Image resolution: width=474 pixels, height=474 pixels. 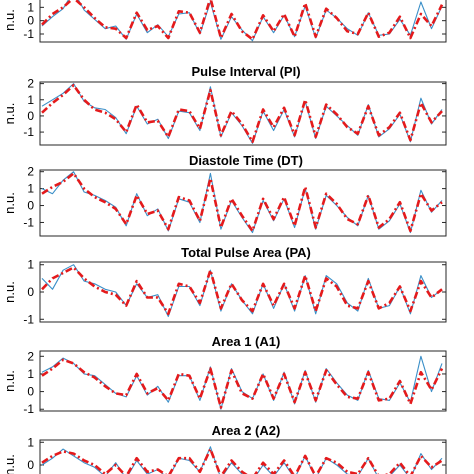 What do you see at coordinates (246, 341) in the screenshot?
I see `panel-title: Area 1 (A1)` at bounding box center [246, 341].